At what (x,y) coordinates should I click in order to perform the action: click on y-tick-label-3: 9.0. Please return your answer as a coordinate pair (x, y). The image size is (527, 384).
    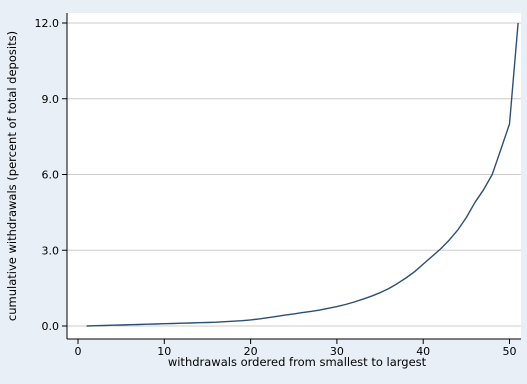
    Looking at the image, I should click on (51, 99).